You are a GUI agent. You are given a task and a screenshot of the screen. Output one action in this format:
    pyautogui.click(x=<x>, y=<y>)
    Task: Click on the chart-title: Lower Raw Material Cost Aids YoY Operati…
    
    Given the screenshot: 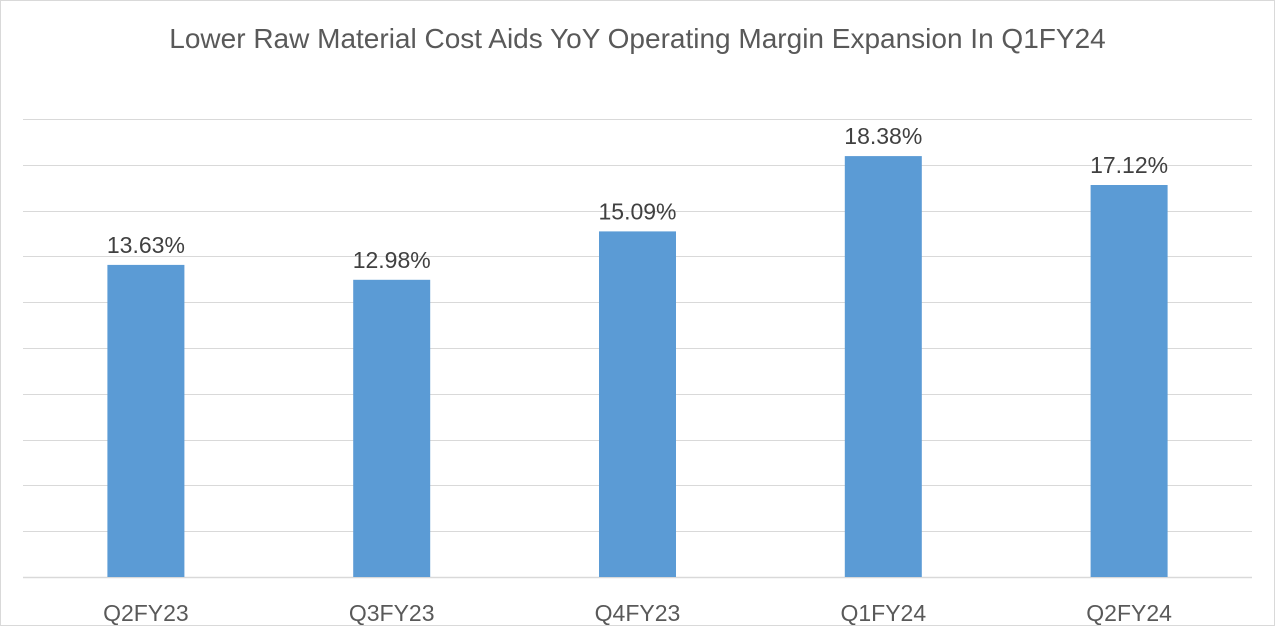 What is the action you would take?
    pyautogui.click(x=637, y=38)
    